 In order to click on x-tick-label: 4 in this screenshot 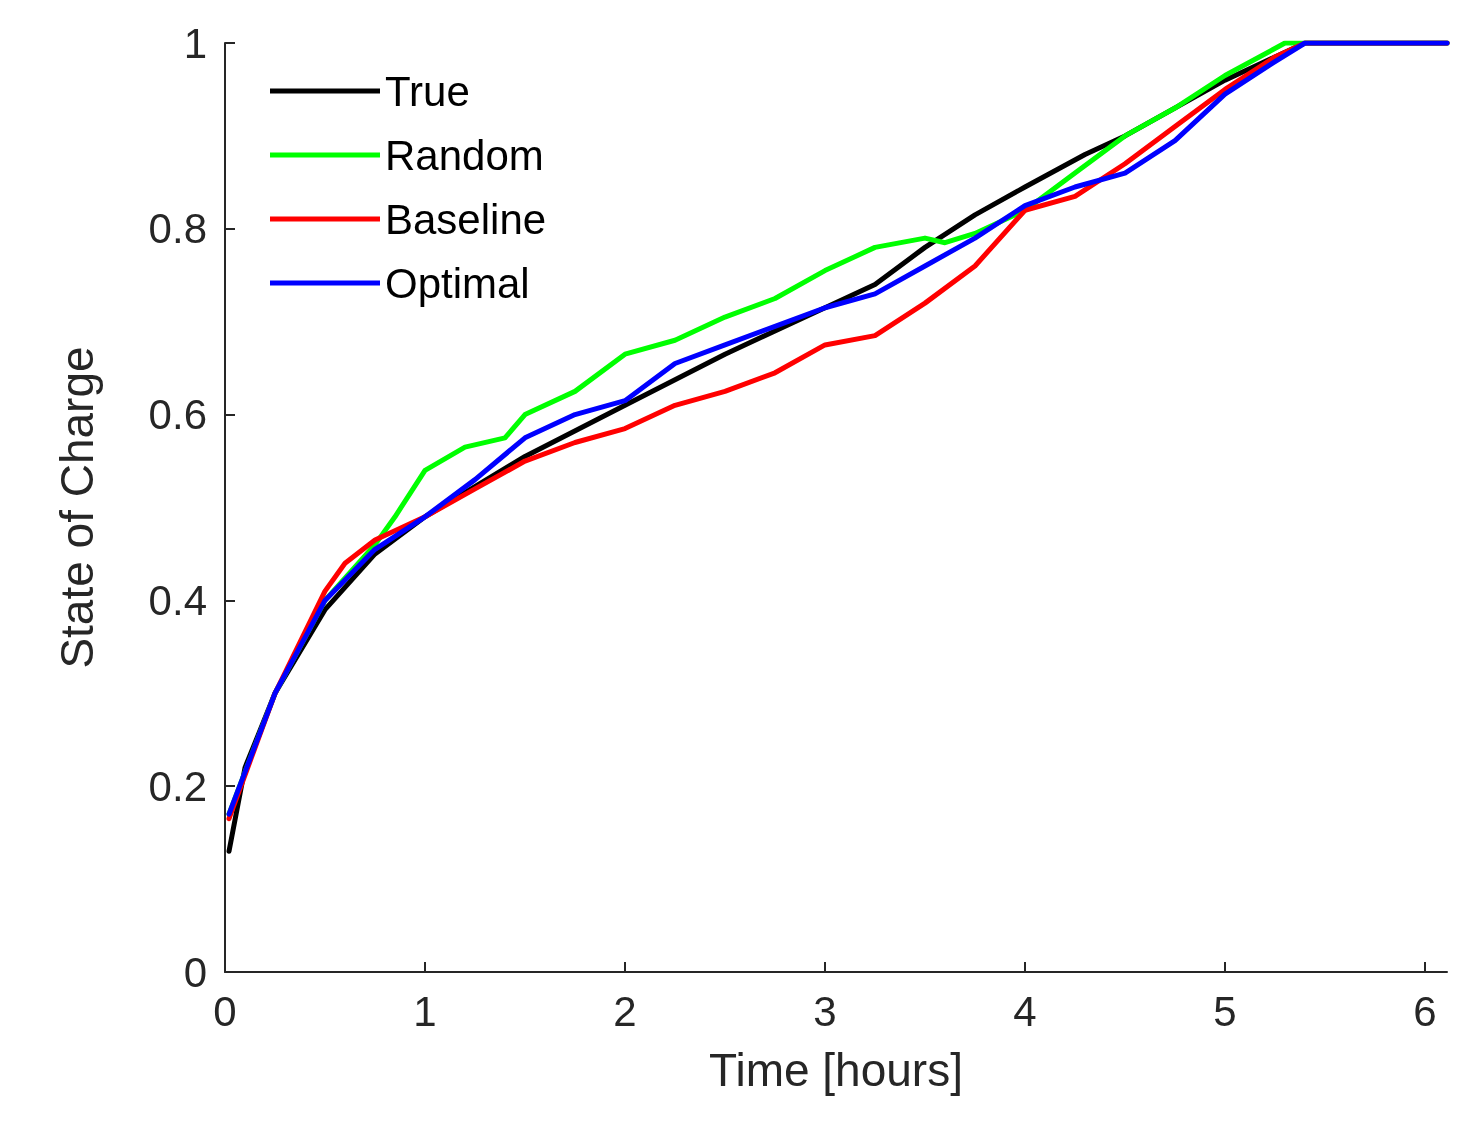, I will do `click(1025, 1011)`.